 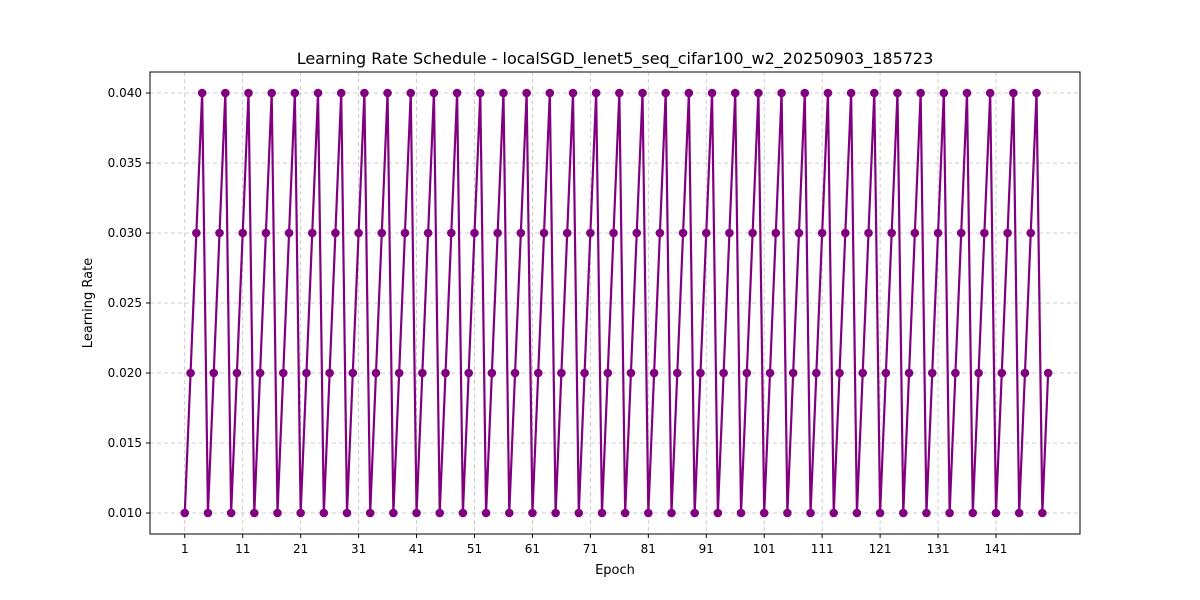 I want to click on x-tick-label: 41, so click(x=416, y=549).